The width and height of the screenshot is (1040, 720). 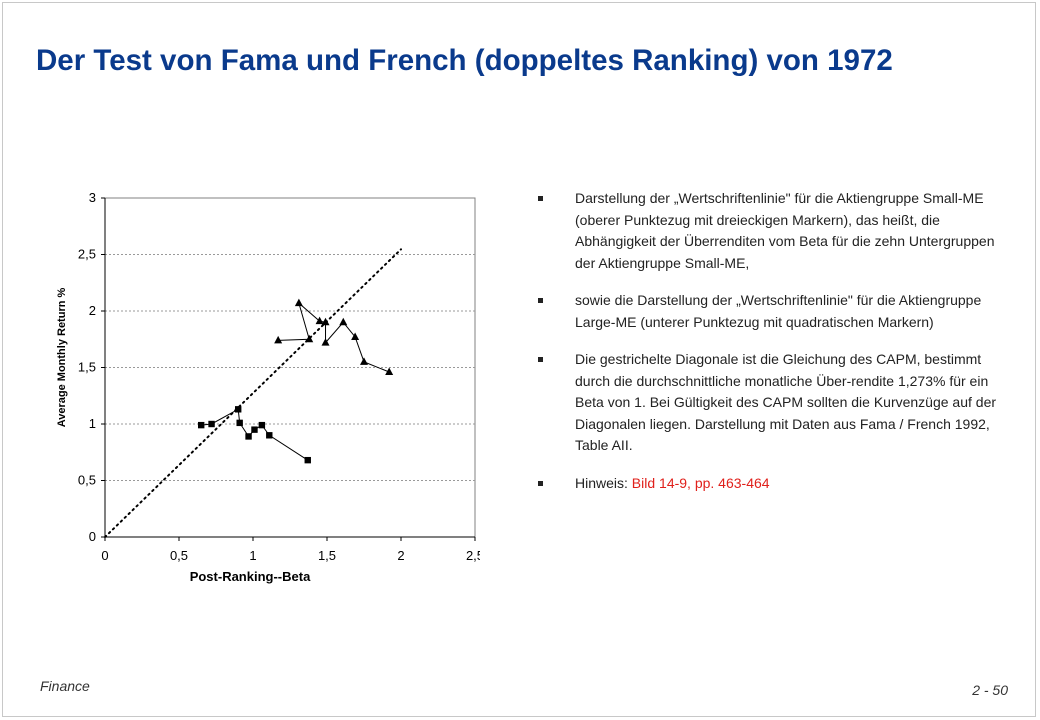 I want to click on x-tick-label: 2,5, so click(x=473, y=555).